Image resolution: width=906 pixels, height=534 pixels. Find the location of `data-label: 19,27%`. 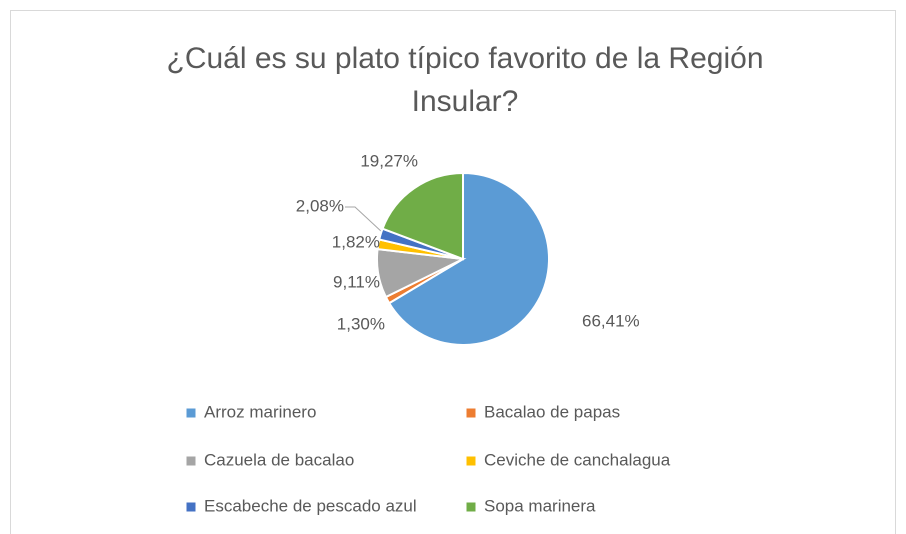

data-label: 19,27% is located at coordinates (389, 160).